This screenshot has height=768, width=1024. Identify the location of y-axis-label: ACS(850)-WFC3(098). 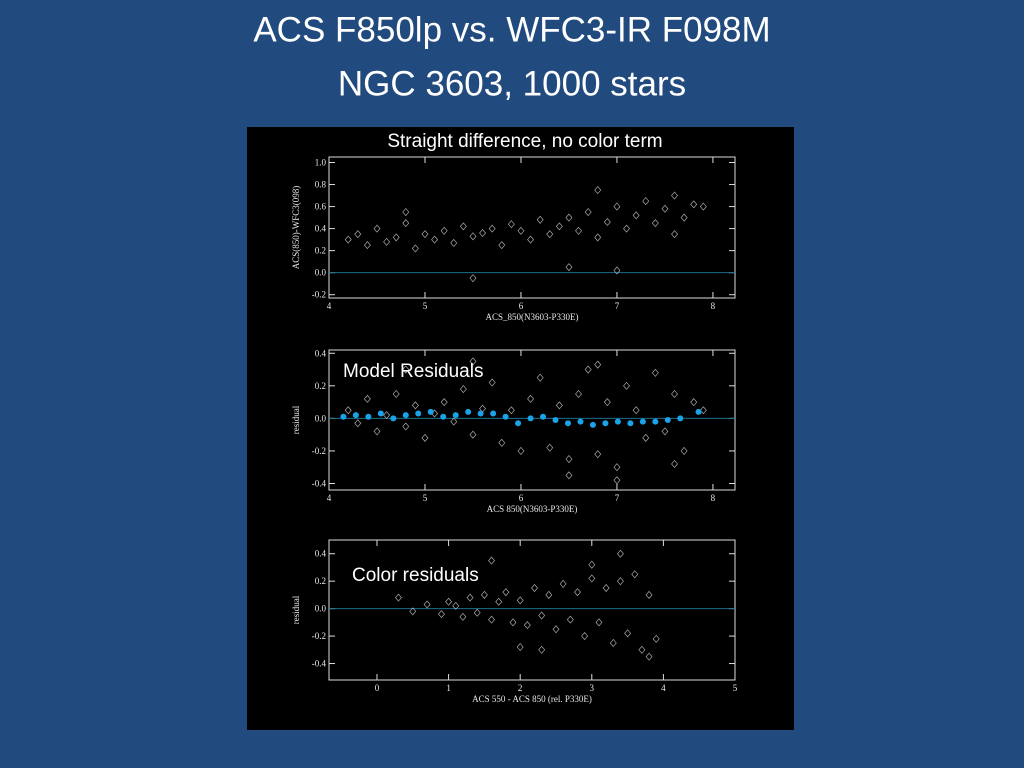
(296, 228).